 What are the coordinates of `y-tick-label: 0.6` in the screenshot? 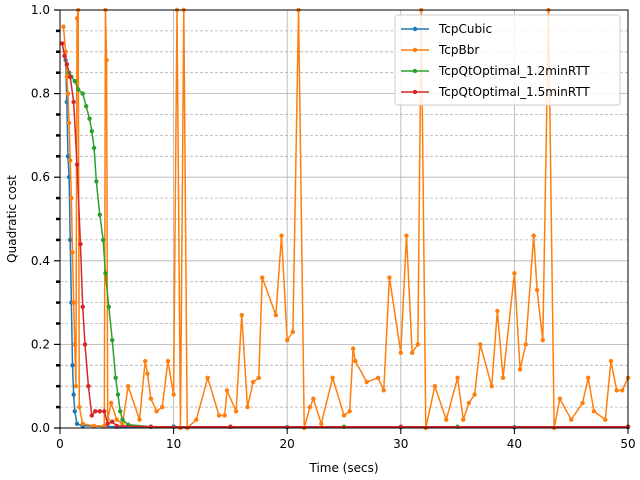 It's located at (40, 177).